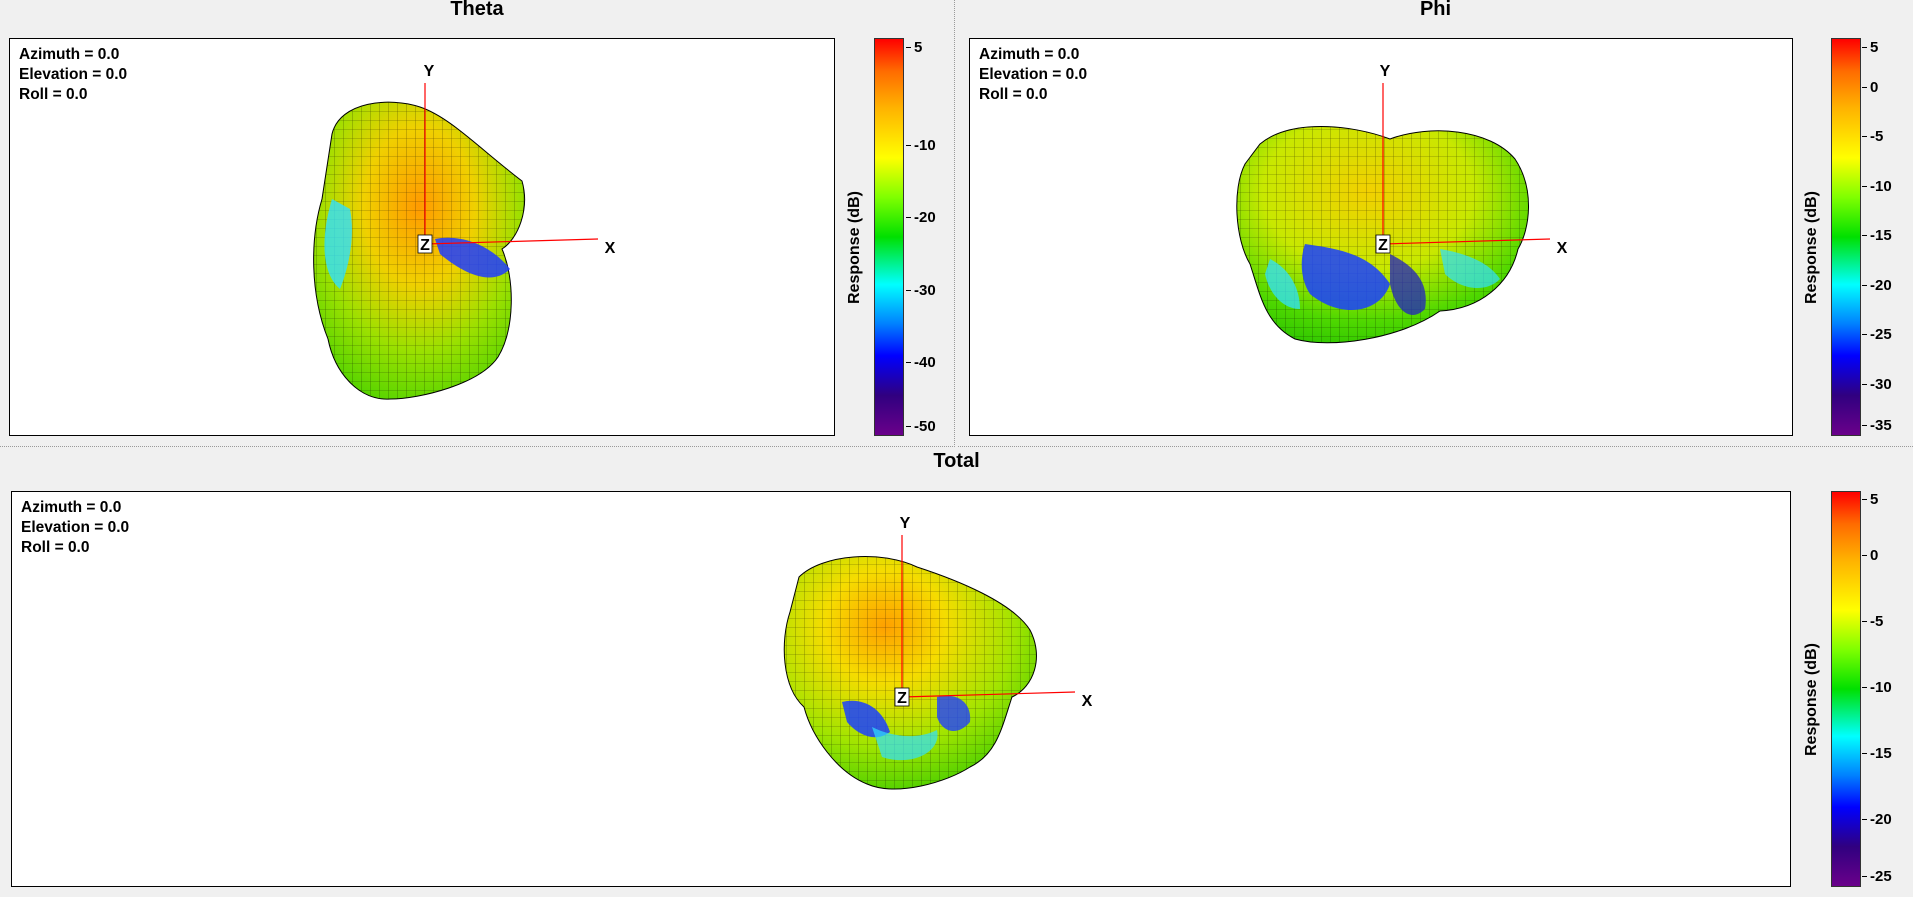  Describe the element at coordinates (921, 362) in the screenshot. I see `colorbar-tick: -40` at that location.